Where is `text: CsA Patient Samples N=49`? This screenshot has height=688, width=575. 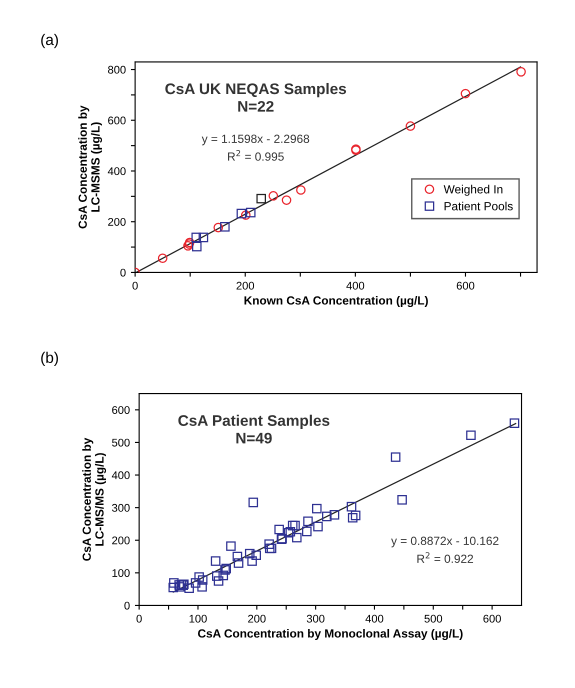
text: CsA Patient Samples N=49 is located at coordinates (254, 429).